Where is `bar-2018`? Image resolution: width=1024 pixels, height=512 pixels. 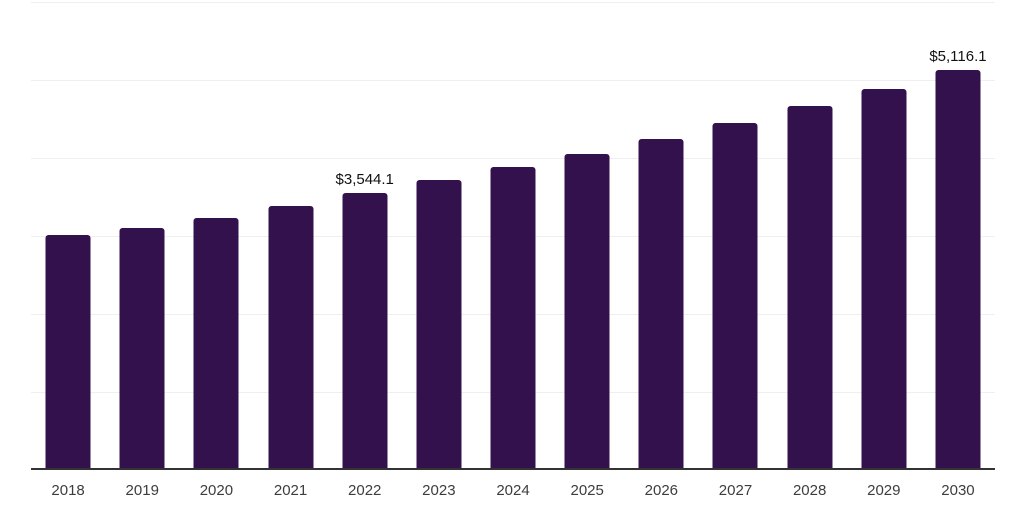 bar-2018 is located at coordinates (68, 352).